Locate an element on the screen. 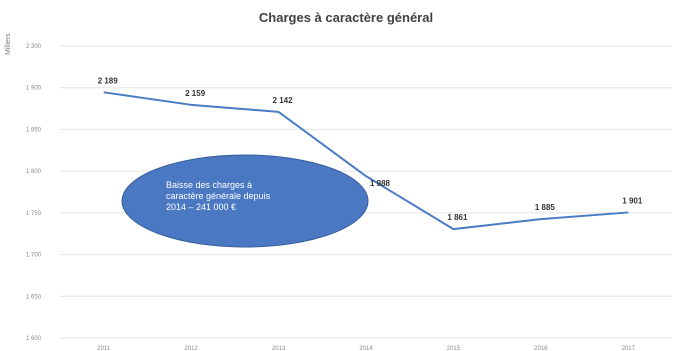  x-tick-labels: 2011 2012 2013 2014 2015 2016 2017 is located at coordinates (366, 348).